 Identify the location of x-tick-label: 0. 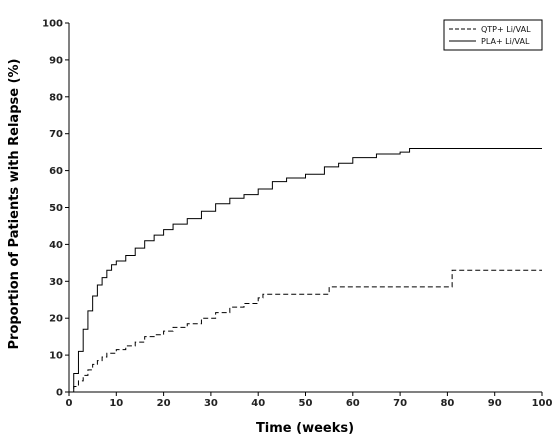
(69, 403).